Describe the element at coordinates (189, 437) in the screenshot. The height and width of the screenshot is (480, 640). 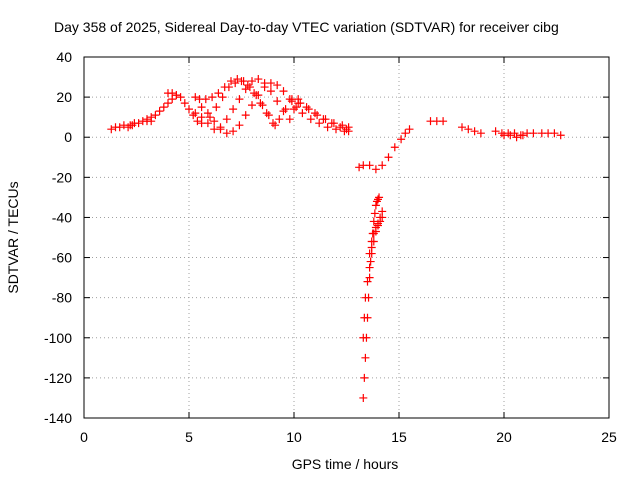
I see `x-tick-label: 5` at that location.